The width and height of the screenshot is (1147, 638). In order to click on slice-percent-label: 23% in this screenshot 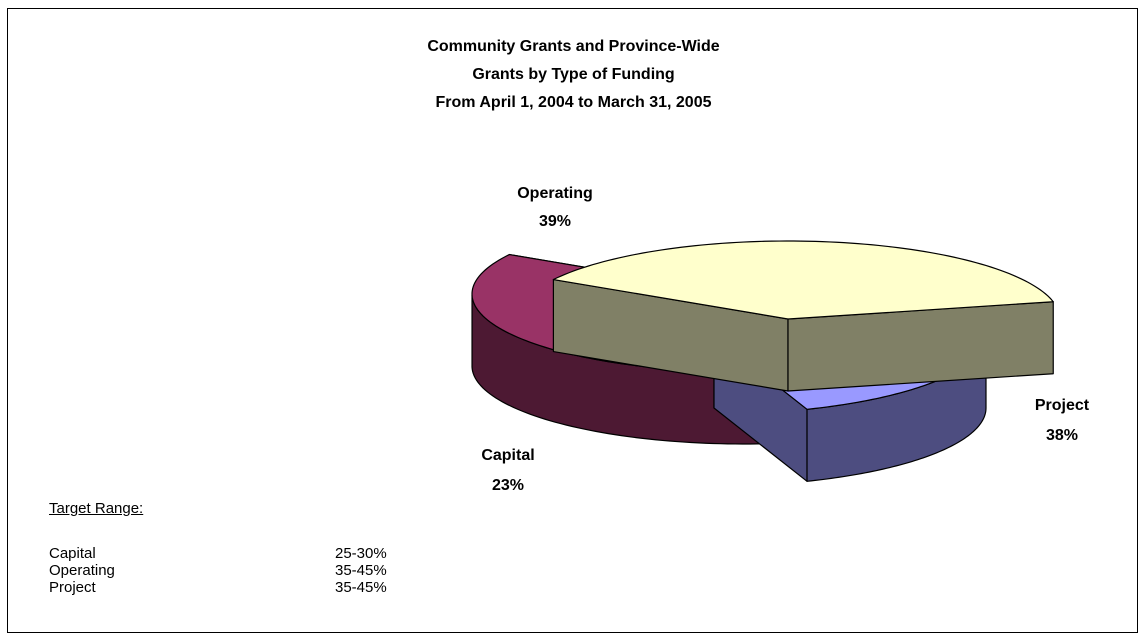, I will do `click(508, 485)`.